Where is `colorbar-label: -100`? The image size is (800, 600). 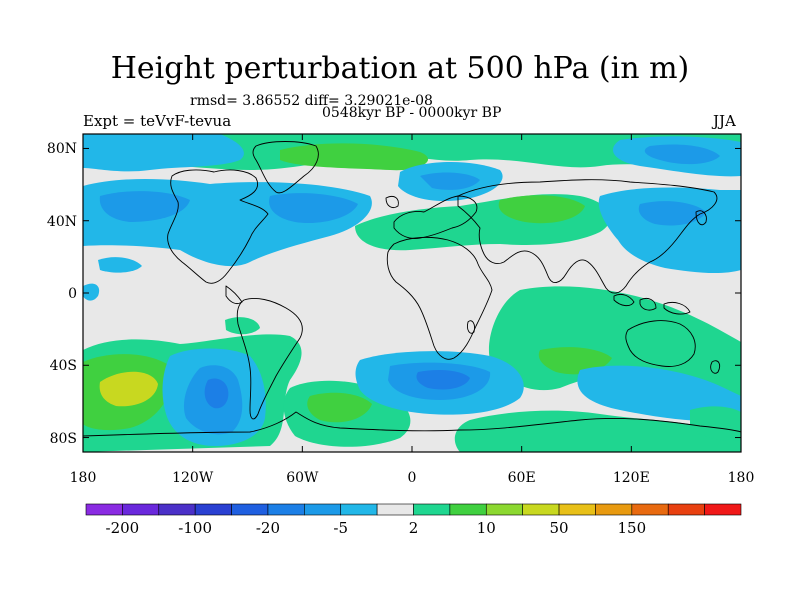 colorbar-label: -100 is located at coordinates (195, 528).